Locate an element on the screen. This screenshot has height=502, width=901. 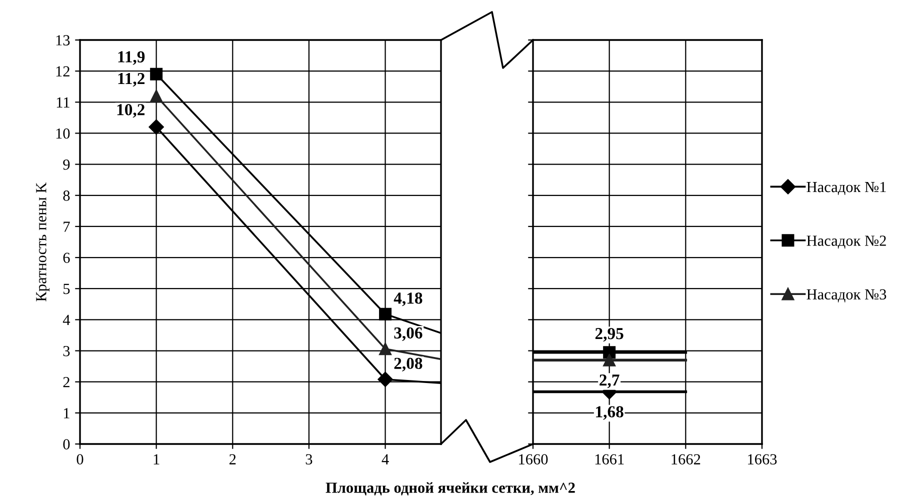
data-label: 4,18 is located at coordinates (408, 299).